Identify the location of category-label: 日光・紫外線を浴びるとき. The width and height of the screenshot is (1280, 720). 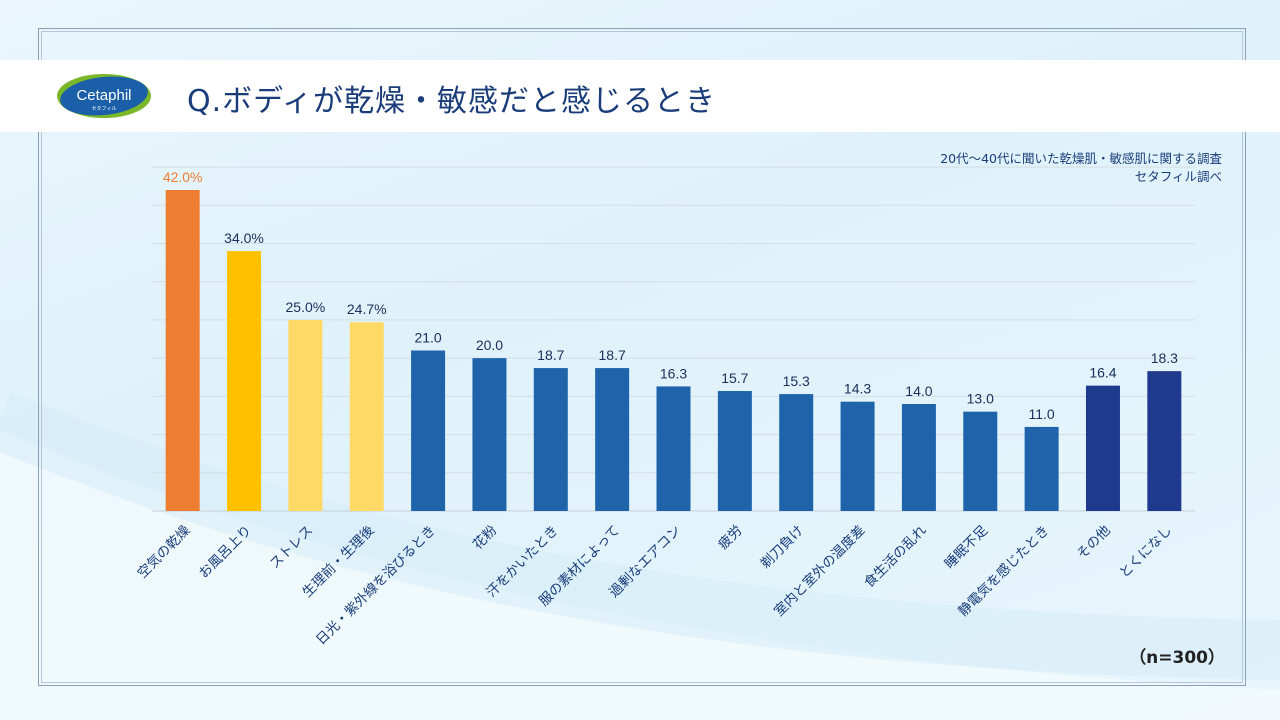
(376, 586).